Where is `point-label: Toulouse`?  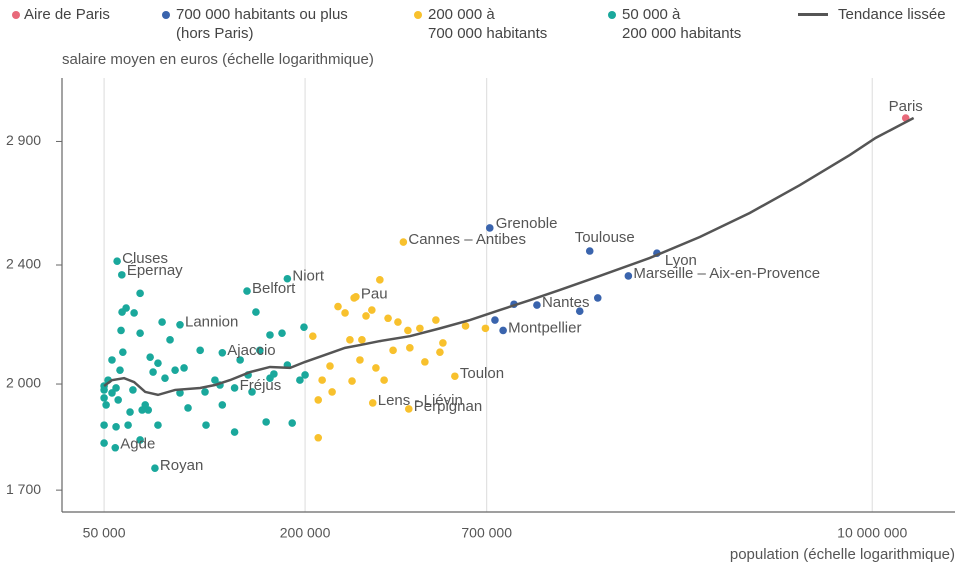 point-label: Toulouse is located at coordinates (605, 237).